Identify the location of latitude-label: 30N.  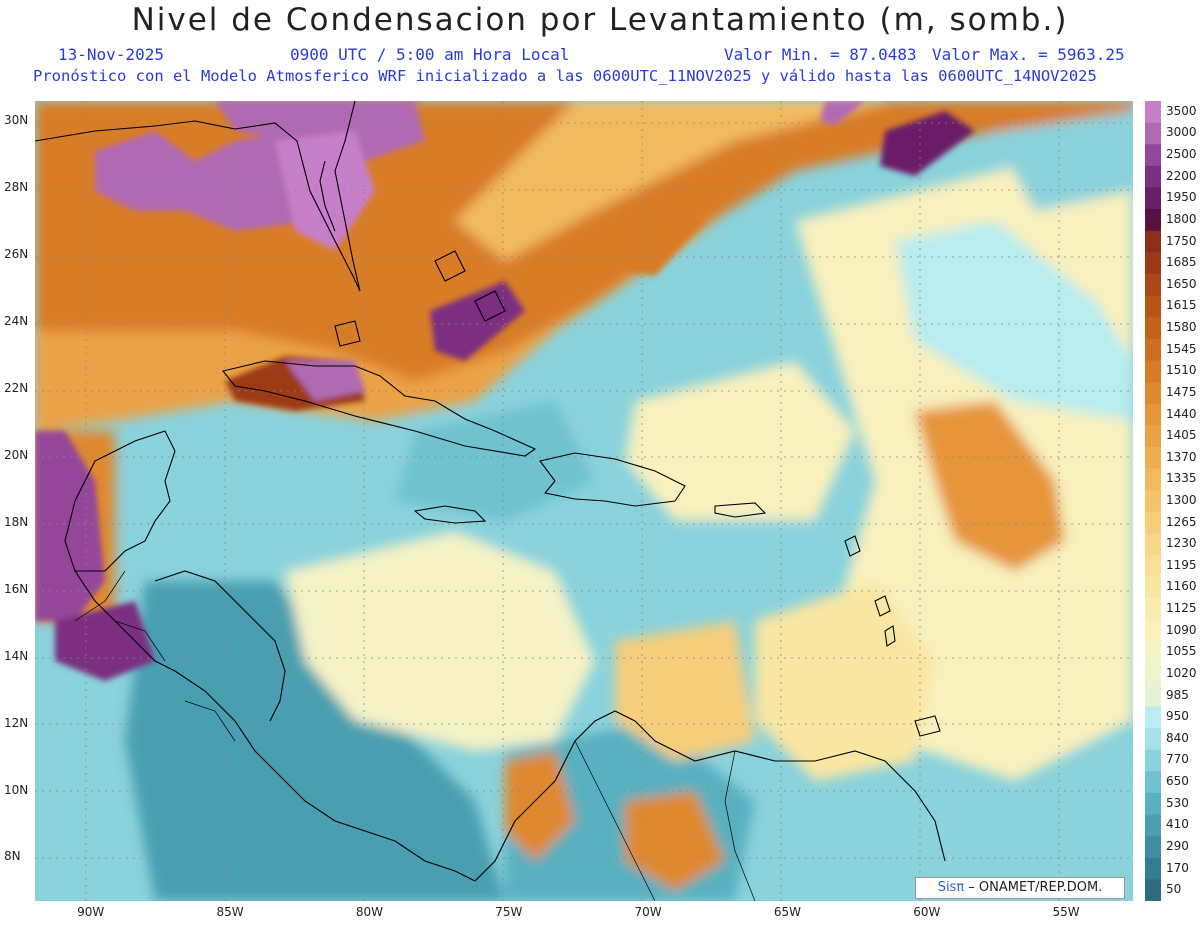
(16, 120).